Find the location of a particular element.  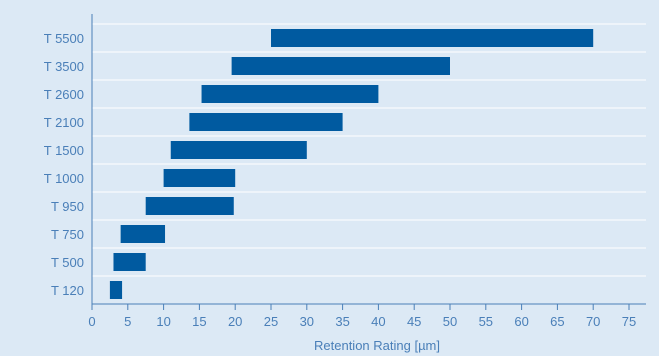

x-tick-label: 60 is located at coordinates (521, 321).